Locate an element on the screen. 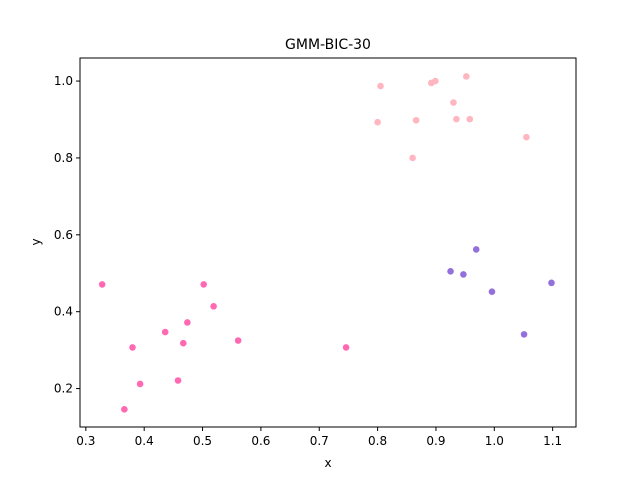  x-tick-label: 1.0 is located at coordinates (494, 441).